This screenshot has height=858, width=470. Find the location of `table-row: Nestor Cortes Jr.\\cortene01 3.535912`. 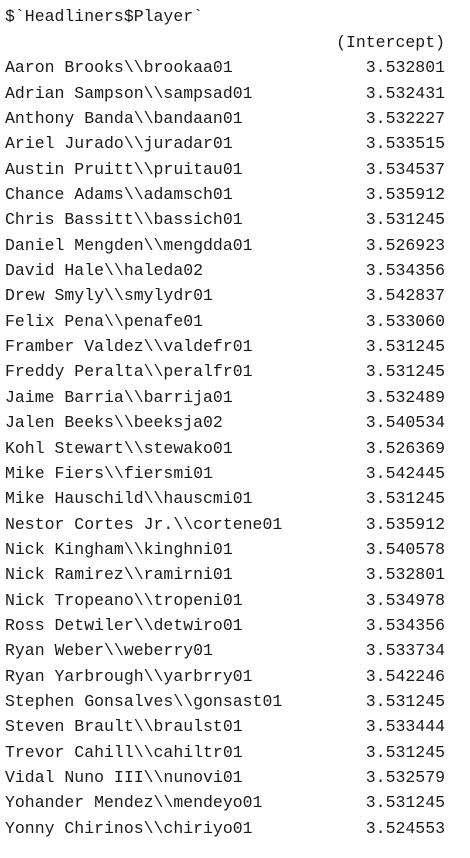

table-row: Nestor Cortes Jr.\\cortene01 3.535912 is located at coordinates (225, 524).